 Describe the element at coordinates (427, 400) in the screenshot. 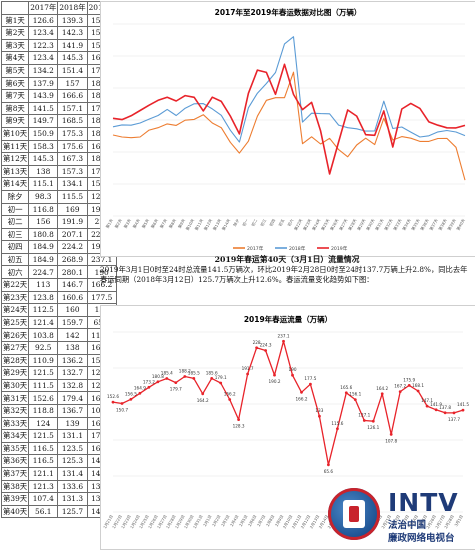

I see `data-label: 147.1` at that location.